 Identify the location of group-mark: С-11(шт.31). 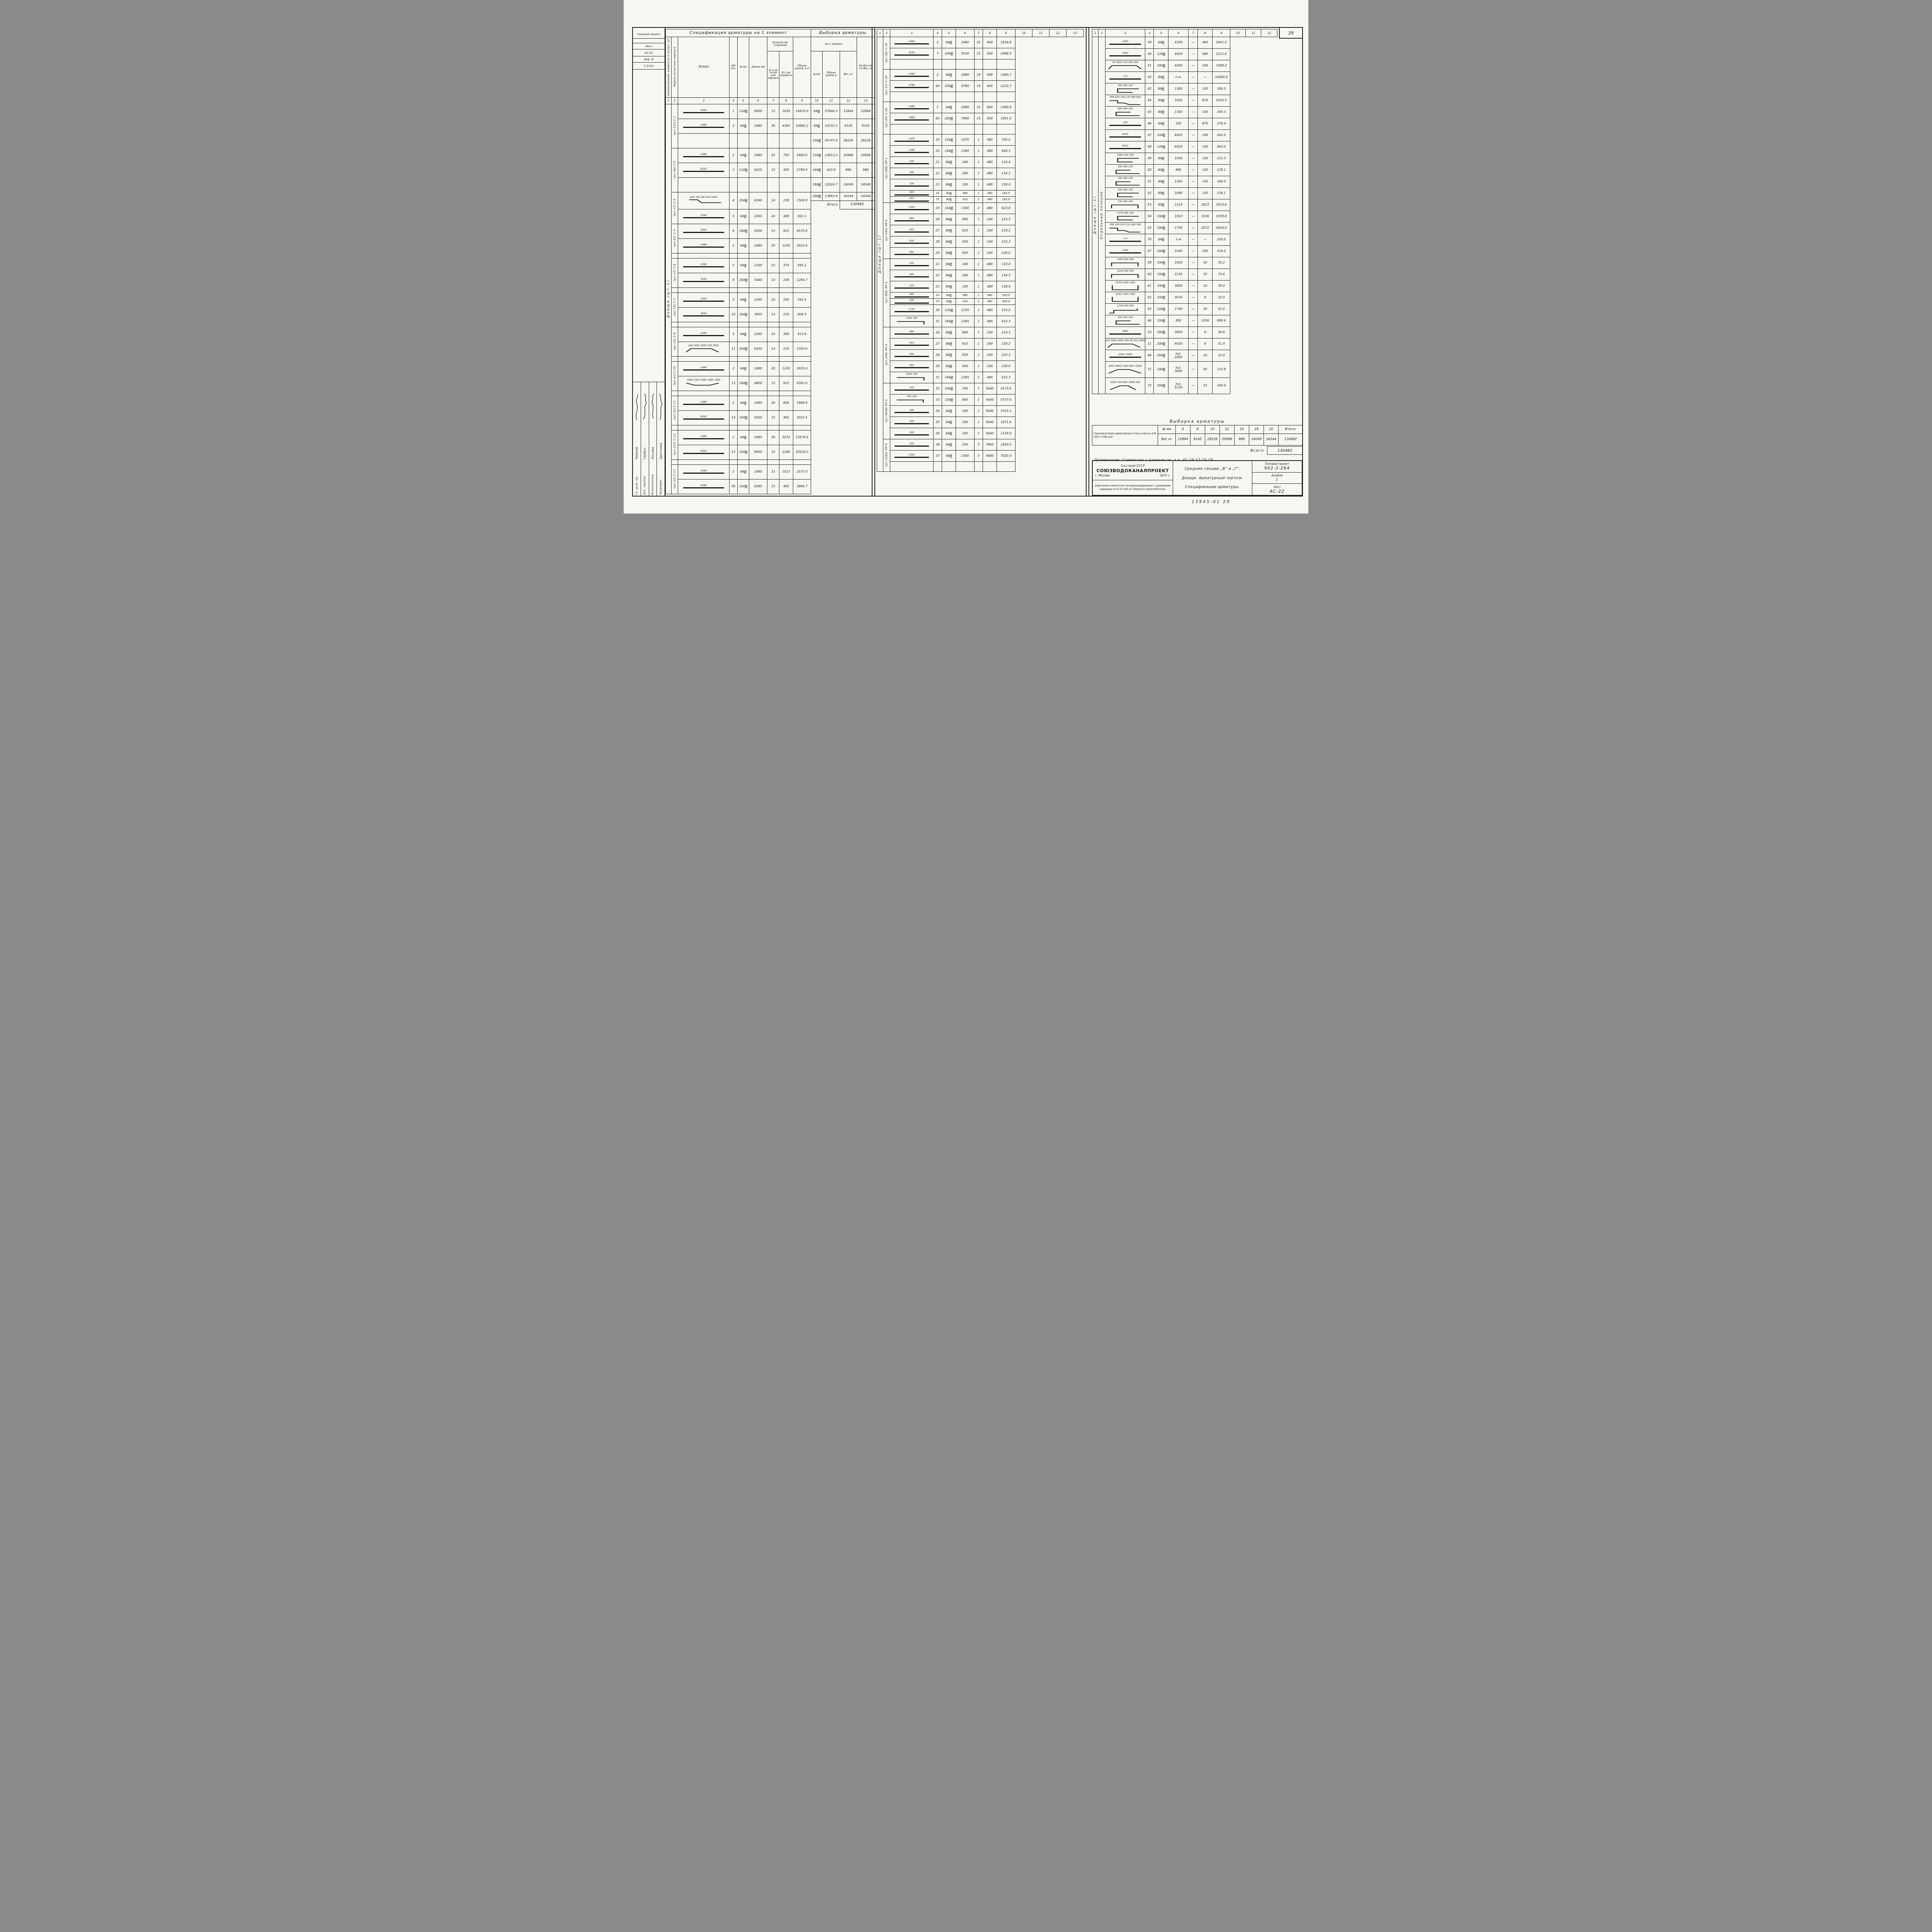
(674, 410).